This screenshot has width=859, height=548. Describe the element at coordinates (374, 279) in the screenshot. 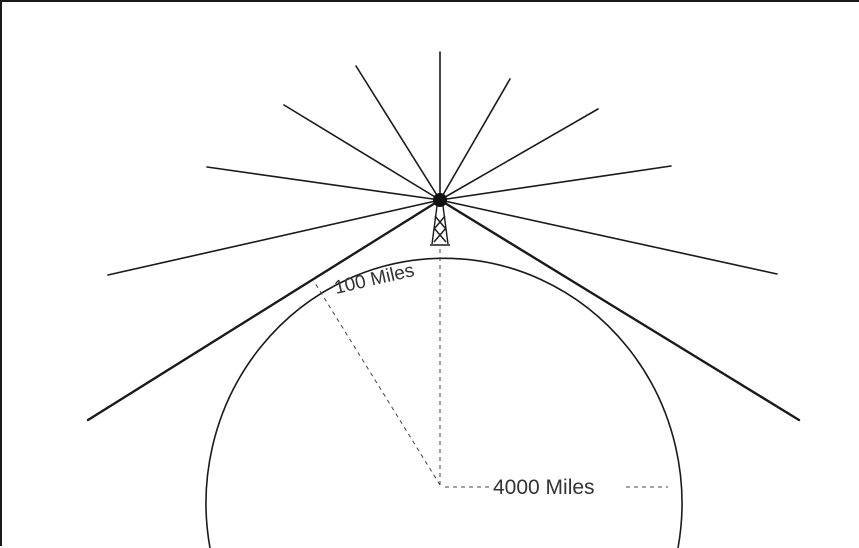

I see `near-distance-label: 100 Miles` at that location.